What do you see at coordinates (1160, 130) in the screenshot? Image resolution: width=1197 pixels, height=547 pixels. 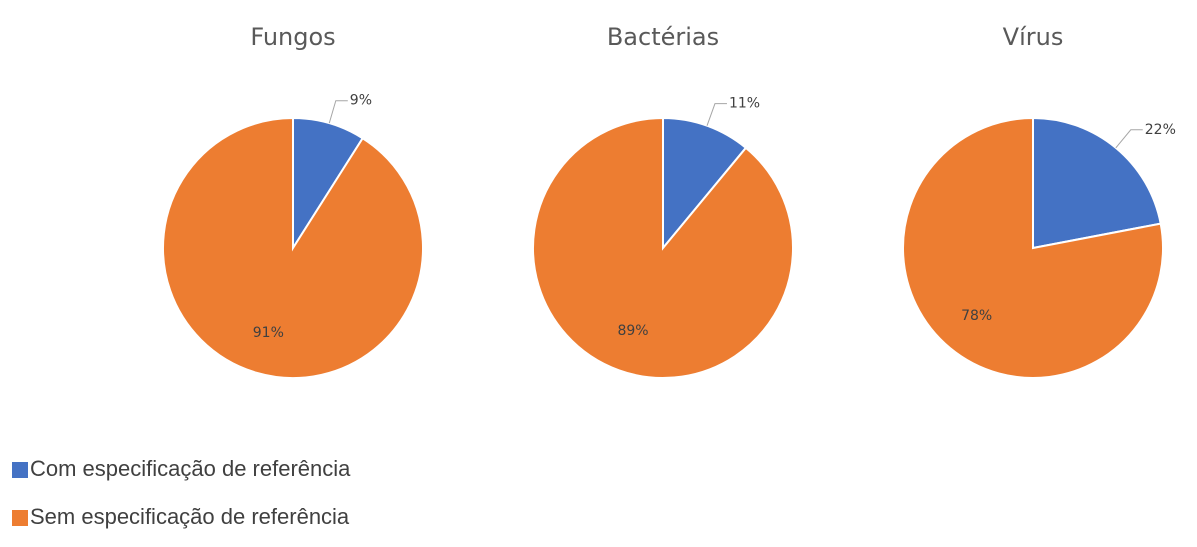 I see `data-label: 22%` at bounding box center [1160, 130].